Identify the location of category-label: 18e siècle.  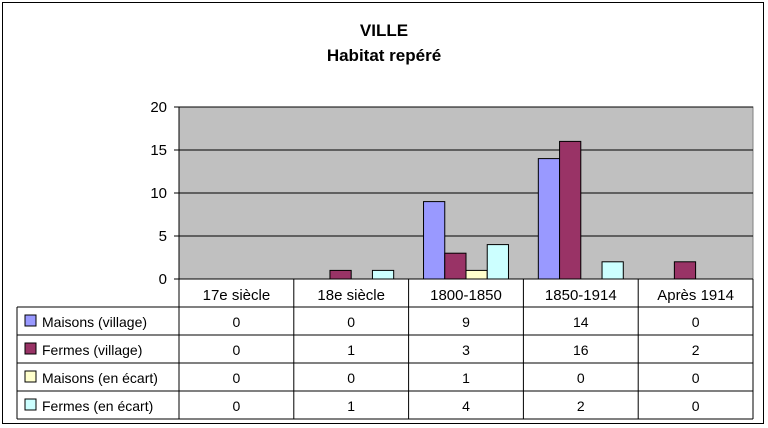
(351, 295).